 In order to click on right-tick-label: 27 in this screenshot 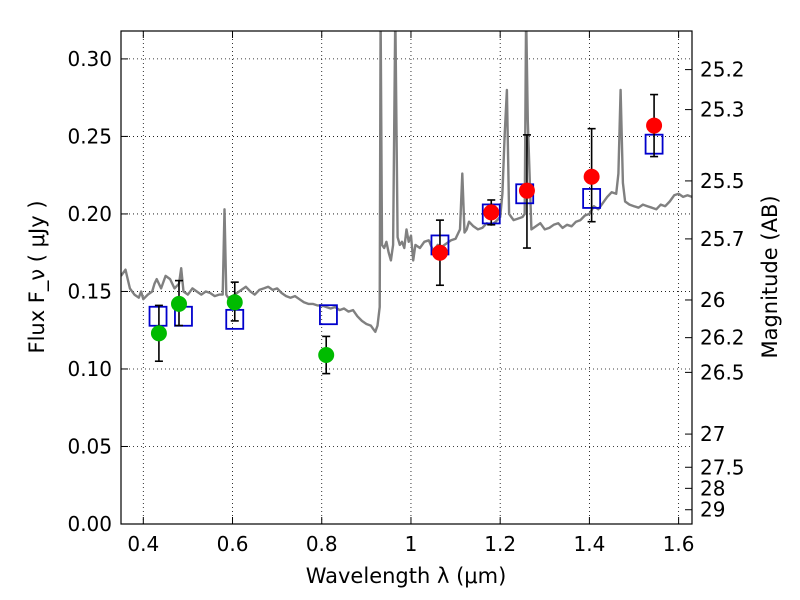, I will do `click(712, 434)`.